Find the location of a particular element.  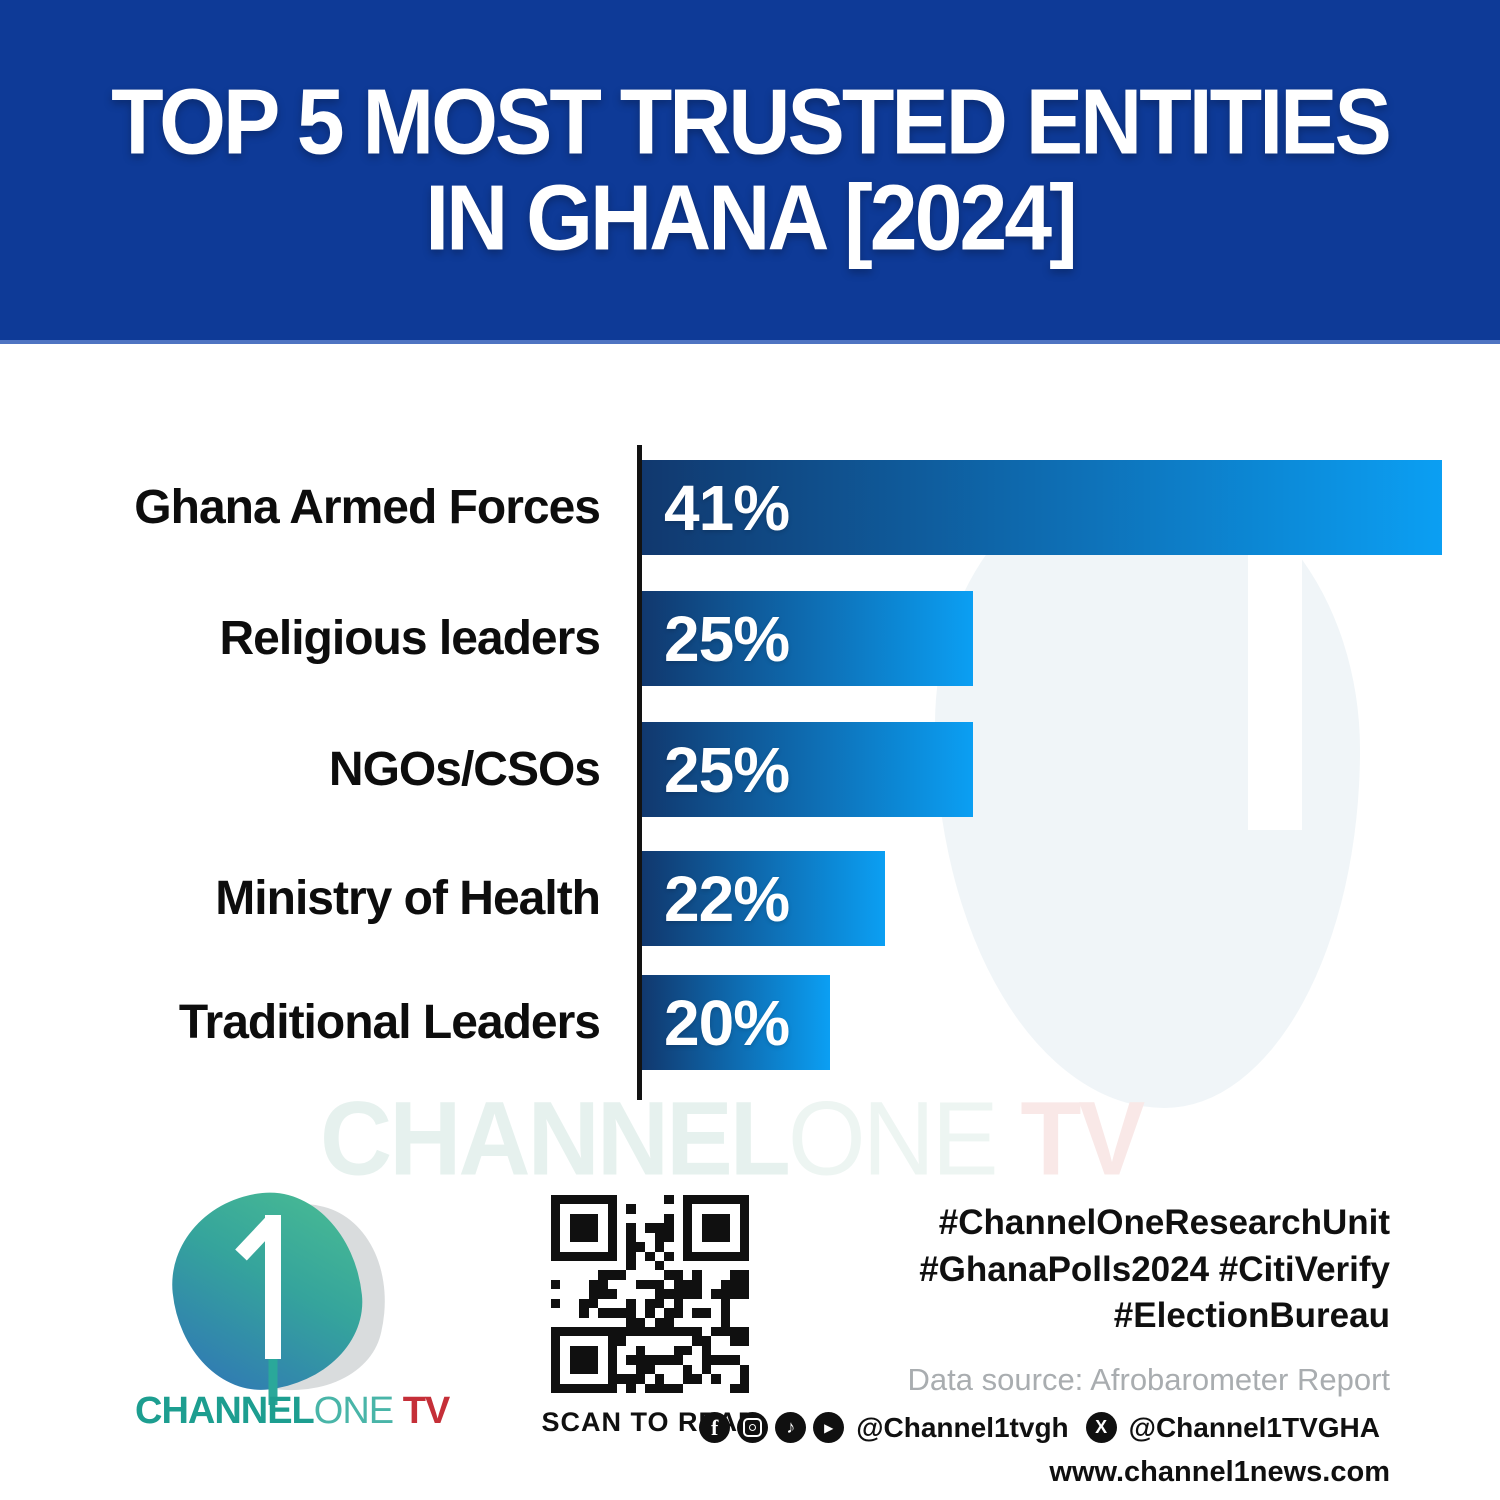

chart-row: NGOs/CSOs 25% is located at coordinates (750, 769).